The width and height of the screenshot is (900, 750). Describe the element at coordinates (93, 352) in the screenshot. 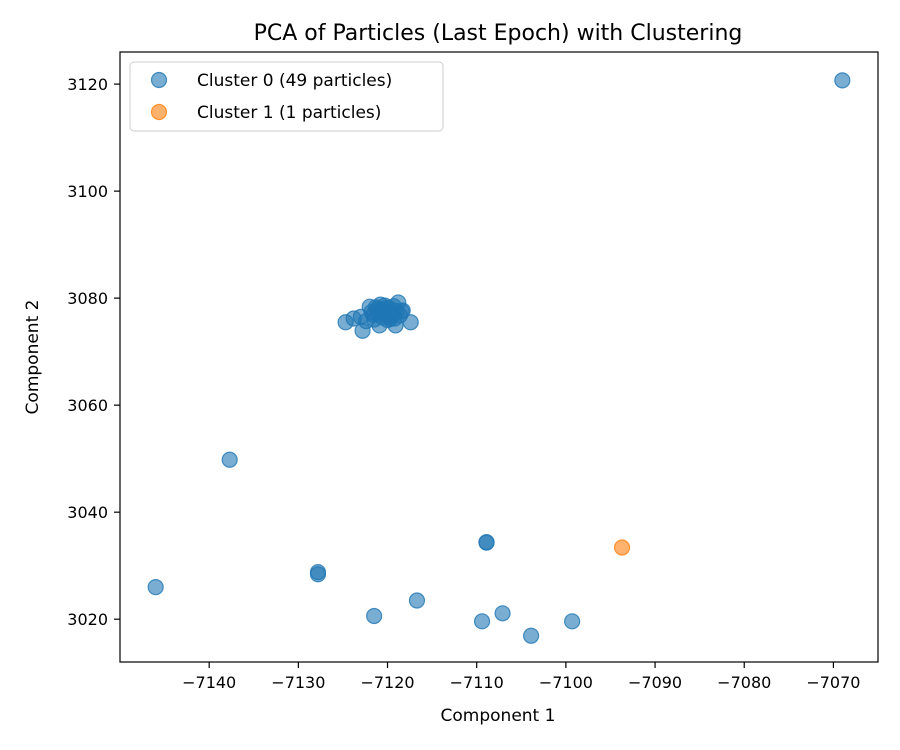

I see `y-axis-ticks: 3020 3040 3060 3080 3100 3120` at that location.